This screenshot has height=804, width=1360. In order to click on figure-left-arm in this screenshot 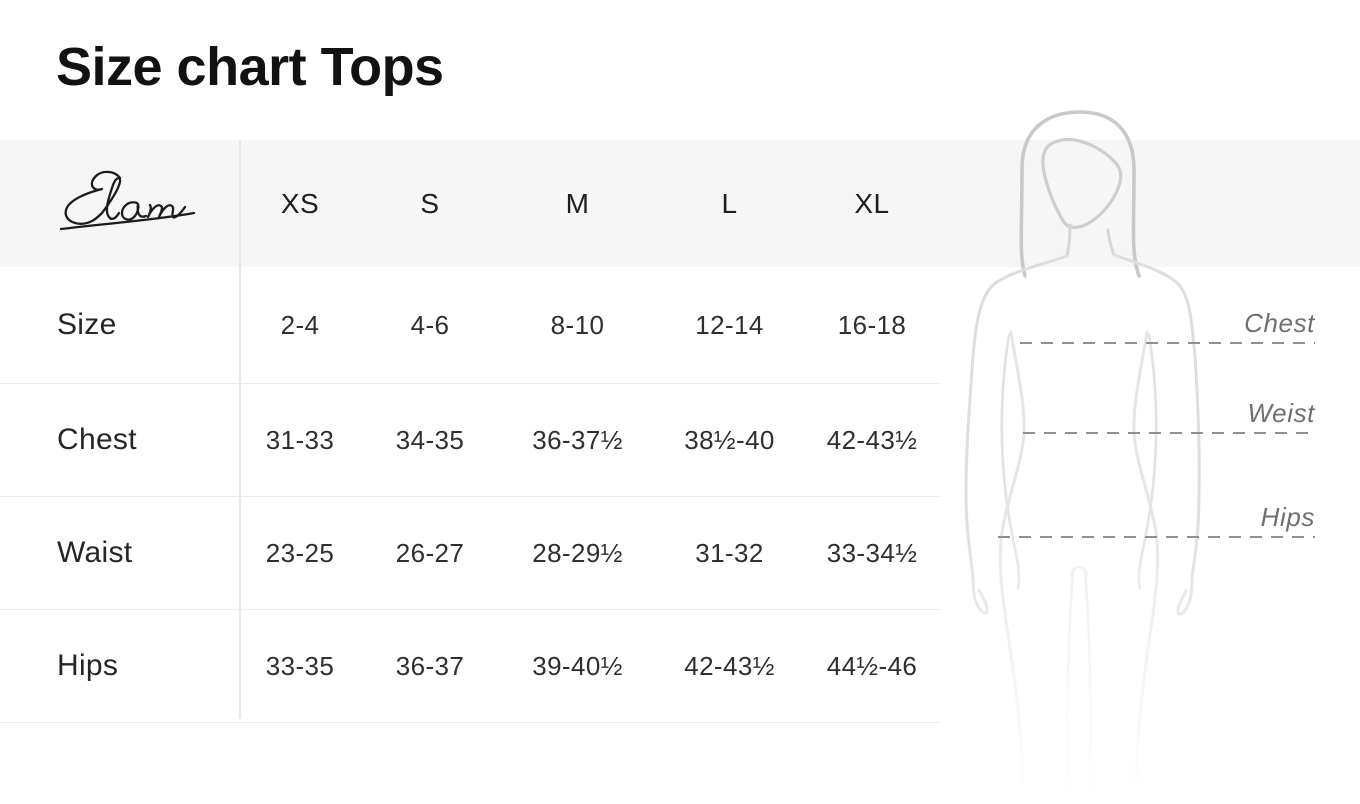, I will do `click(1016, 434)`.